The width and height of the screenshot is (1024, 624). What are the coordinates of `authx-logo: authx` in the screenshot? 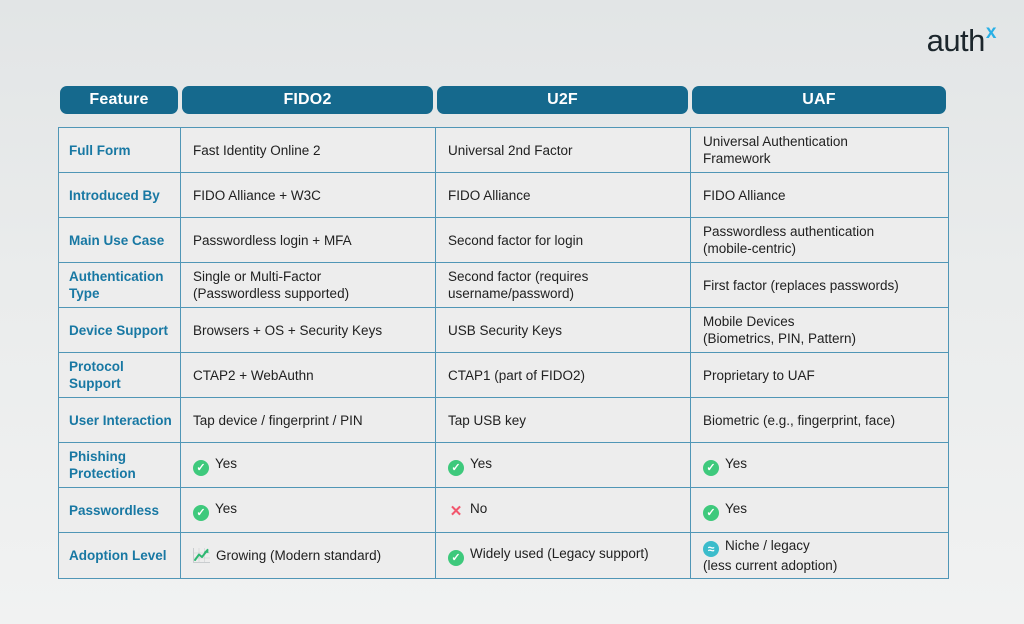 It's located at (961, 40).